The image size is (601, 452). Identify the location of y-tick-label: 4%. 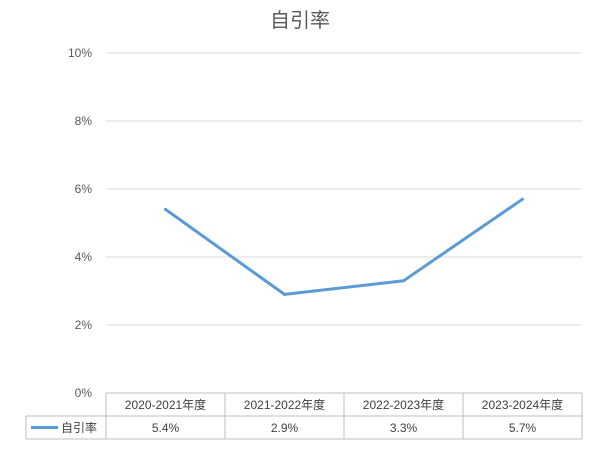
(84, 257).